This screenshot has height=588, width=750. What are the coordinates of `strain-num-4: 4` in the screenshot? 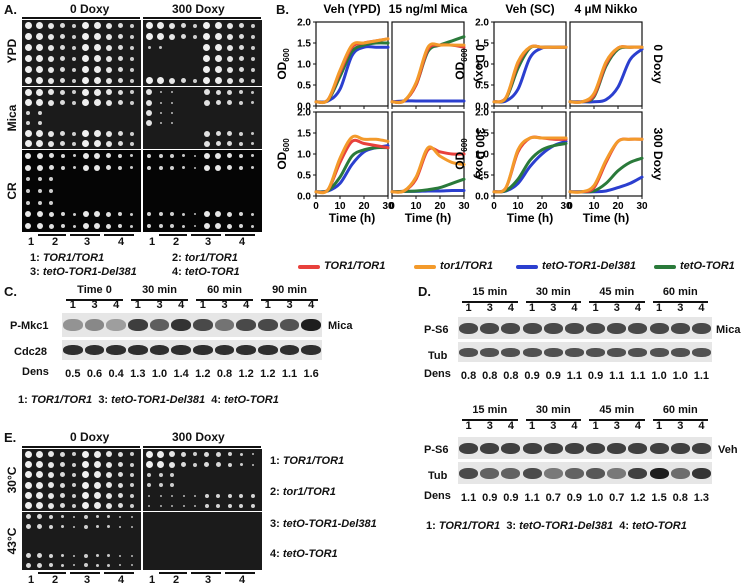 It's located at (121, 242).